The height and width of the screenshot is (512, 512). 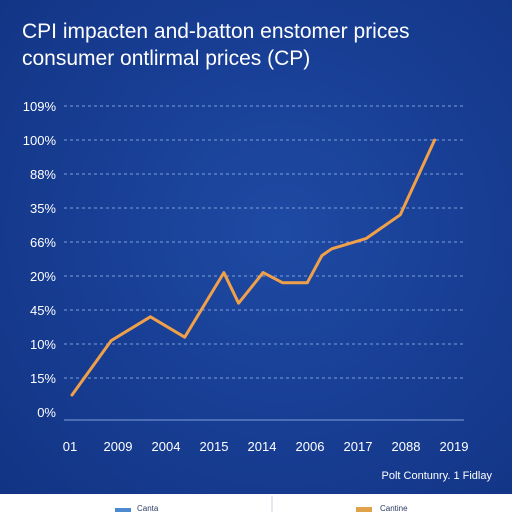 I want to click on footer-right-logo, so click(x=364, y=509).